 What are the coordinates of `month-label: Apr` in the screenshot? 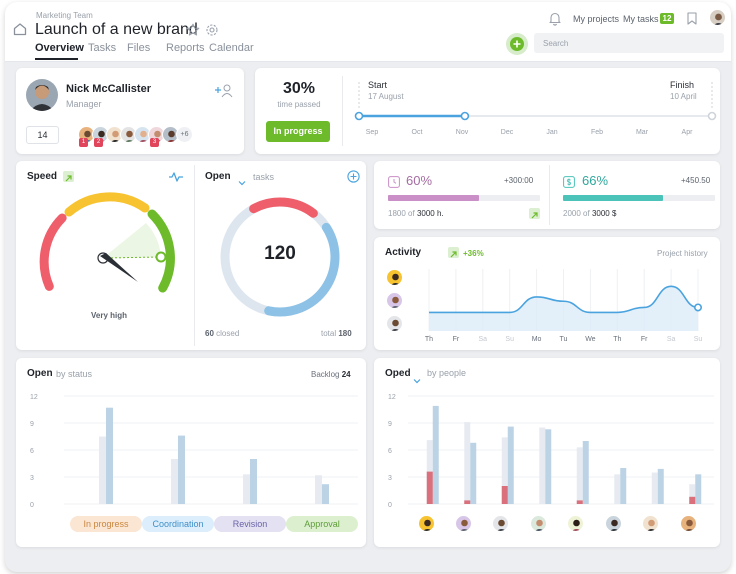 It's located at (688, 132).